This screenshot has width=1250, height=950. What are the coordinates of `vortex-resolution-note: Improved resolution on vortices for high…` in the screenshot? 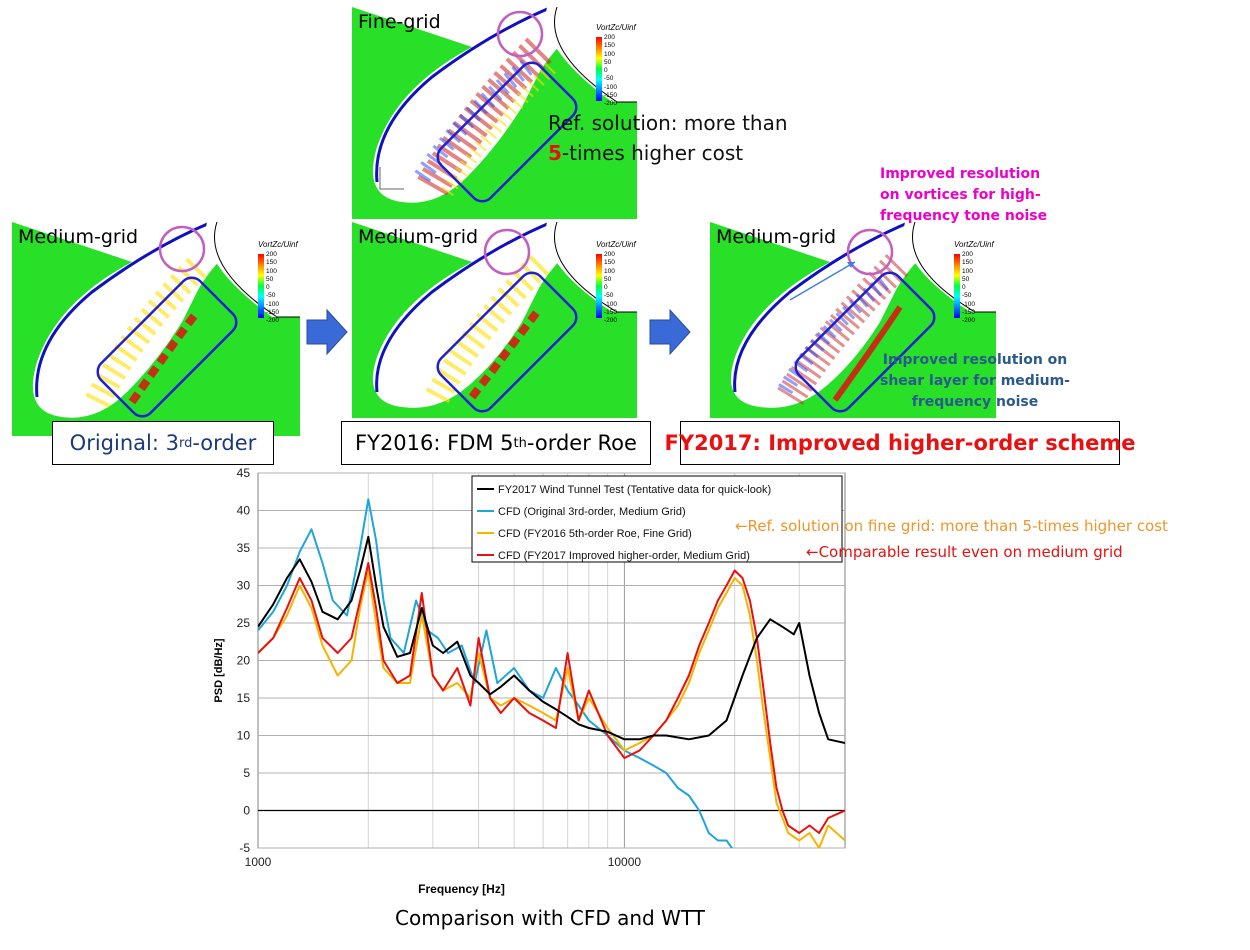 It's located at (963, 195).